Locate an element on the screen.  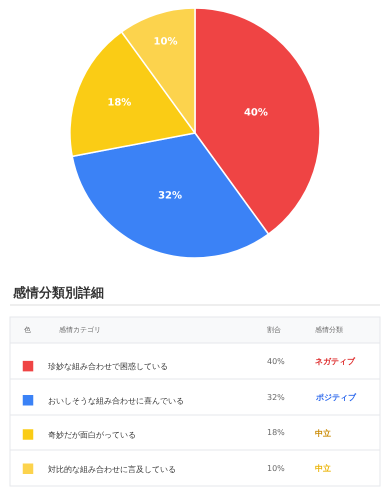
legend-label: 奇妙だが面白がっている is located at coordinates (92, 435).